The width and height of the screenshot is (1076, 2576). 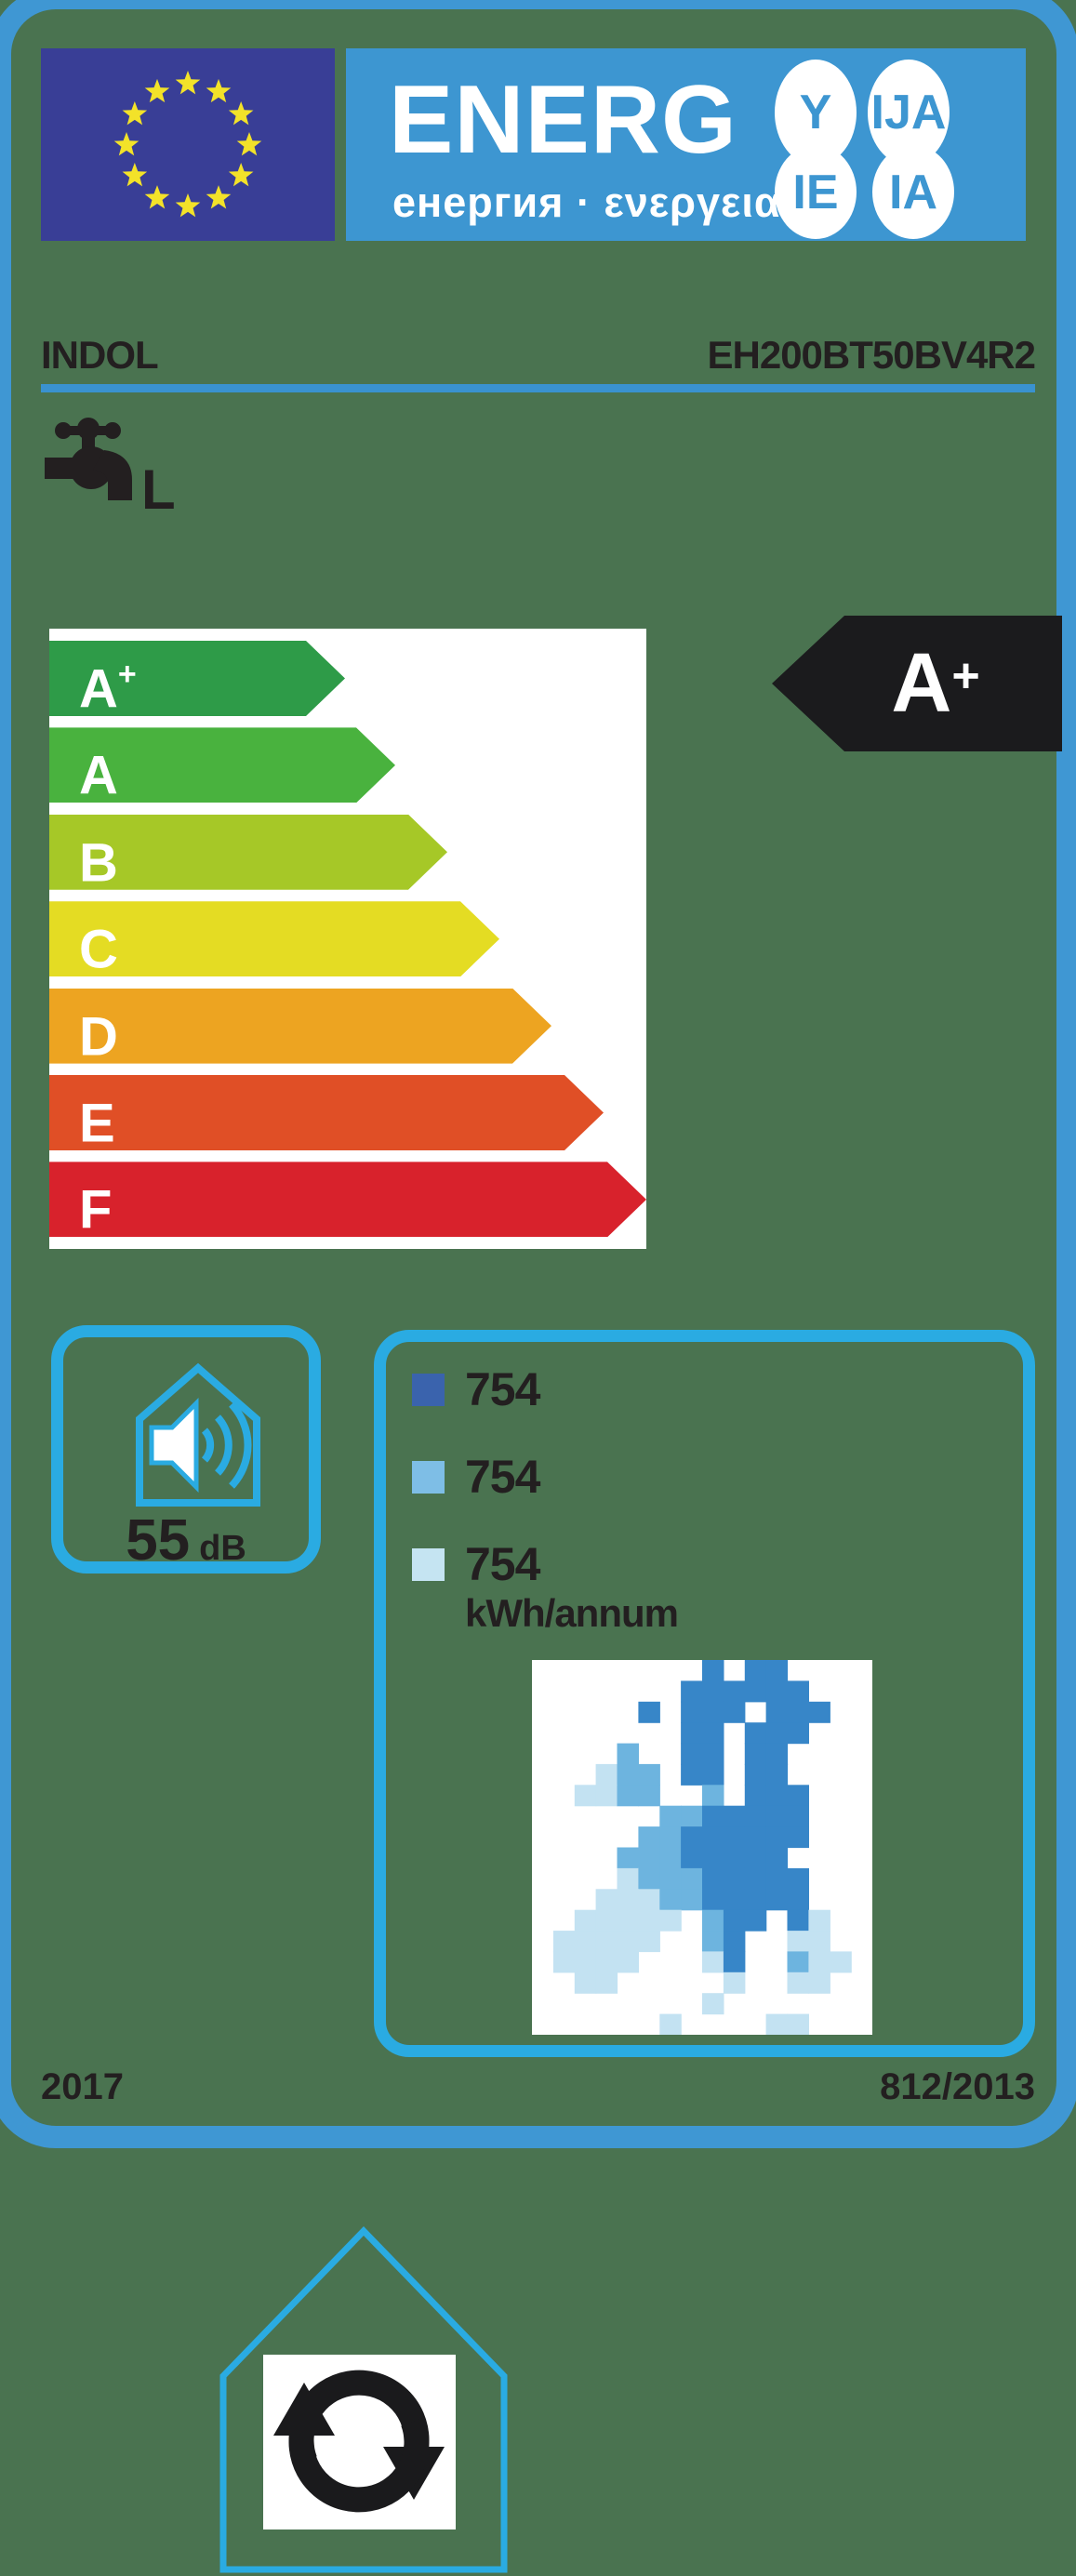 What do you see at coordinates (572, 1613) in the screenshot?
I see `consumption-unit: kWh/annum` at bounding box center [572, 1613].